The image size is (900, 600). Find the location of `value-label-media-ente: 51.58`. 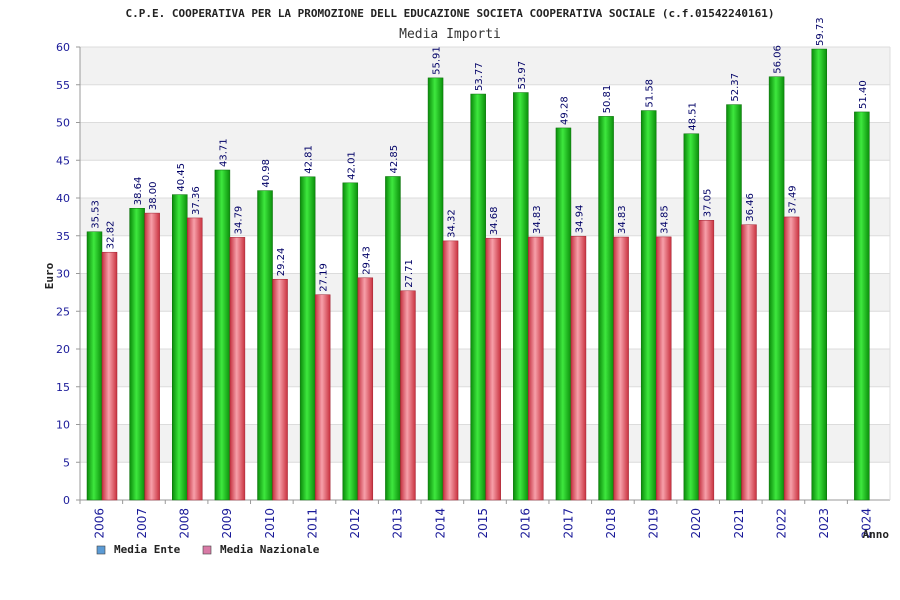

value-label-media-ente: 51.58 is located at coordinates (650, 93).